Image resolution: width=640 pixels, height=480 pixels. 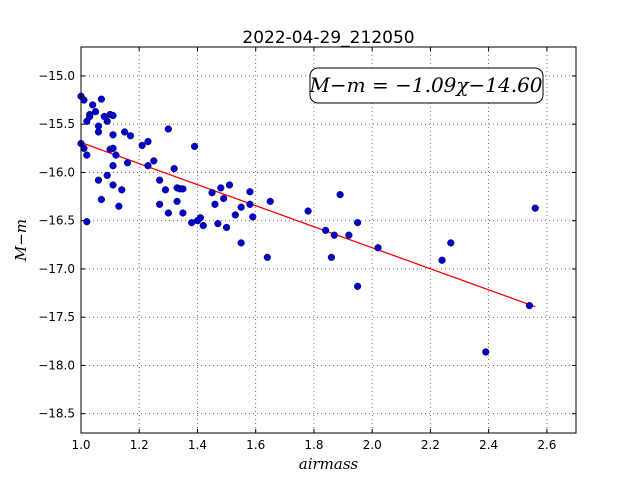 I want to click on chart-title: 2022-04-29_212050, so click(x=328, y=38).